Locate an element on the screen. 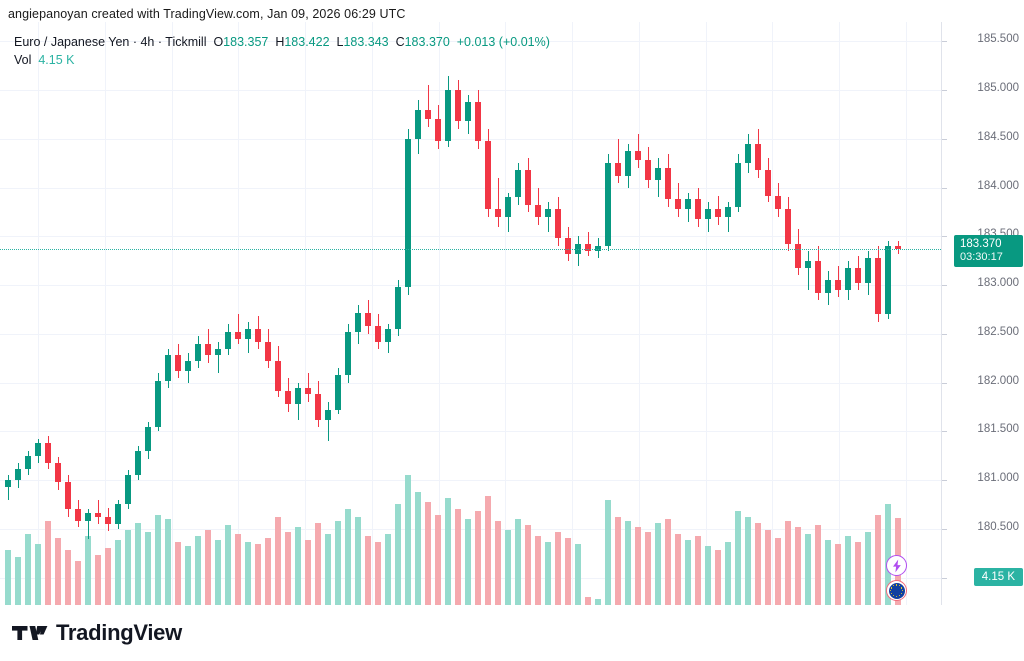 This screenshot has height=661, width=1024. price-axis-label: 184.500 is located at coordinates (998, 136).